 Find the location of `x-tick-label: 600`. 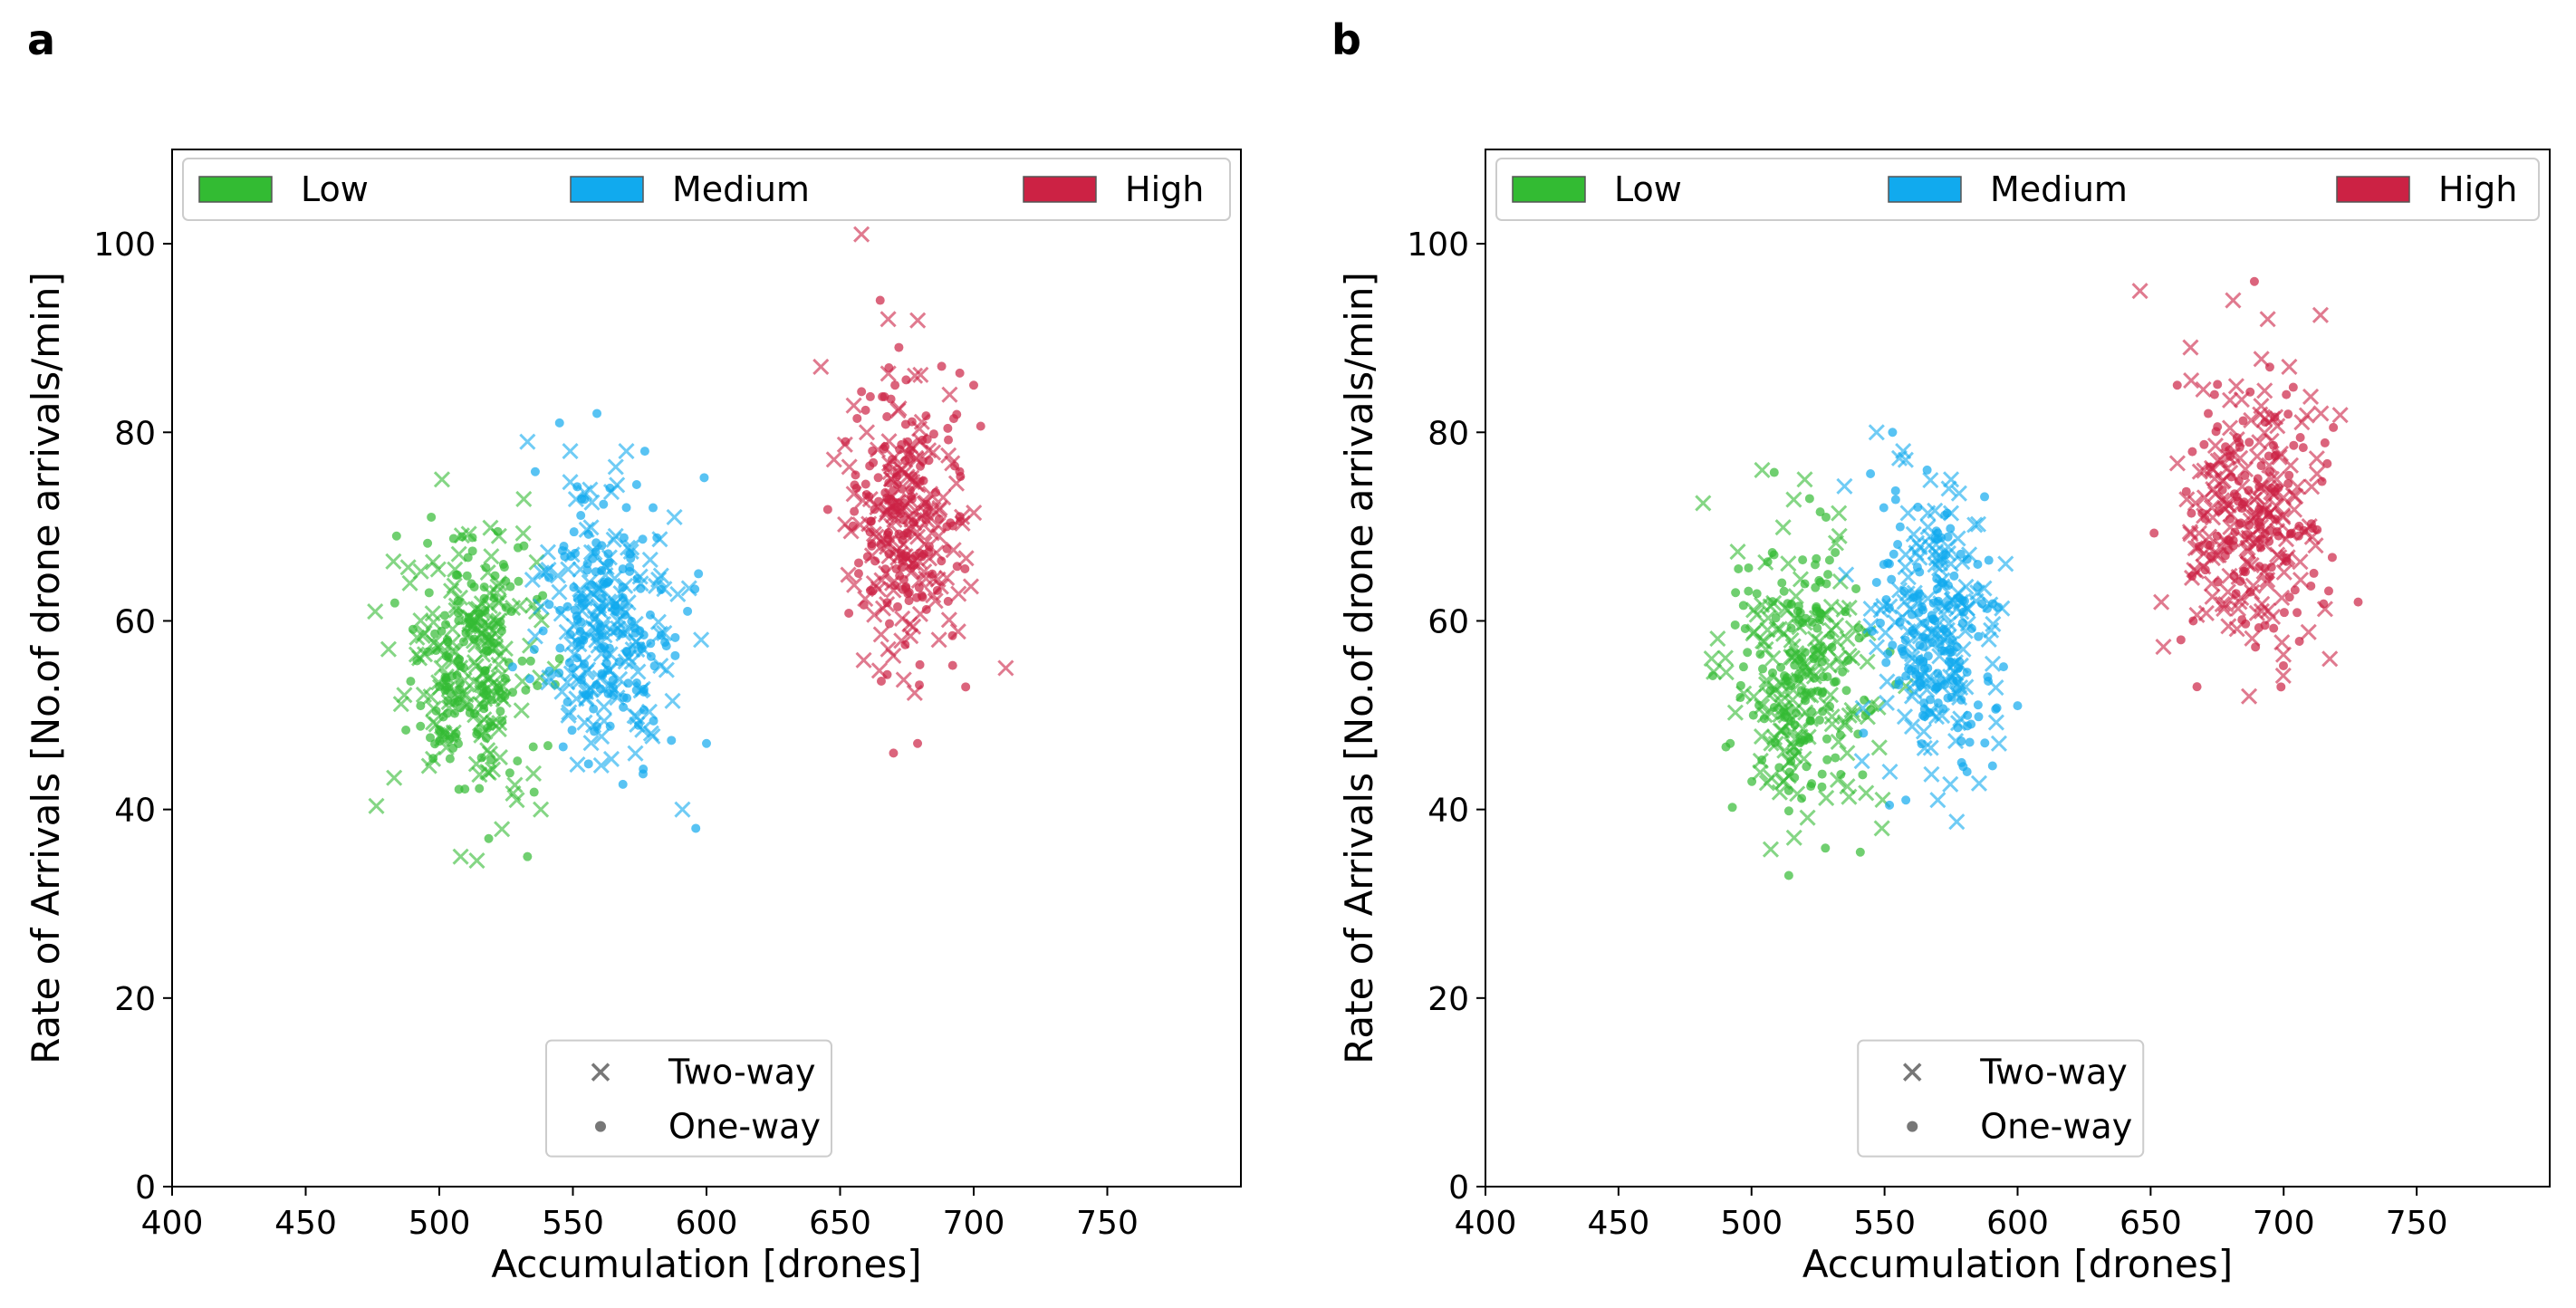

x-tick-label: 600 is located at coordinates (2017, 1223).